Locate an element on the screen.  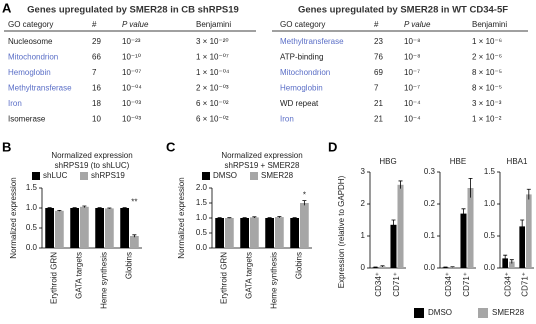
significance-label: * is located at coordinates (304, 195).